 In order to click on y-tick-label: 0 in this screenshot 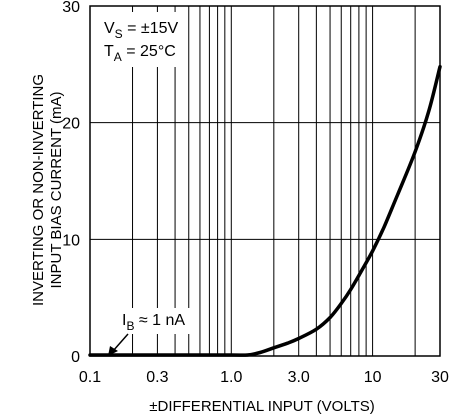, I will do `click(75, 357)`.